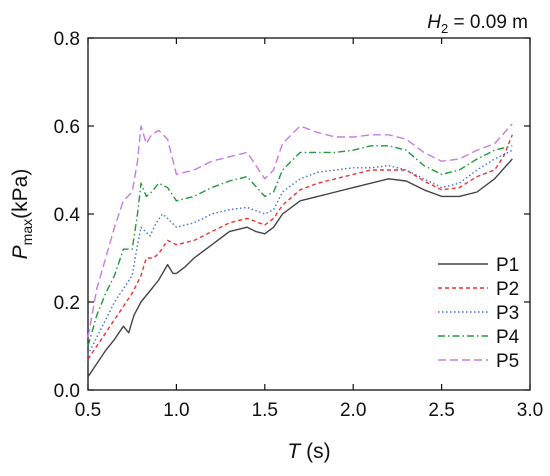 This screenshot has width=550, height=476. Describe the element at coordinates (294, 451) in the screenshot. I see `x-axis-symbol: T` at that location.